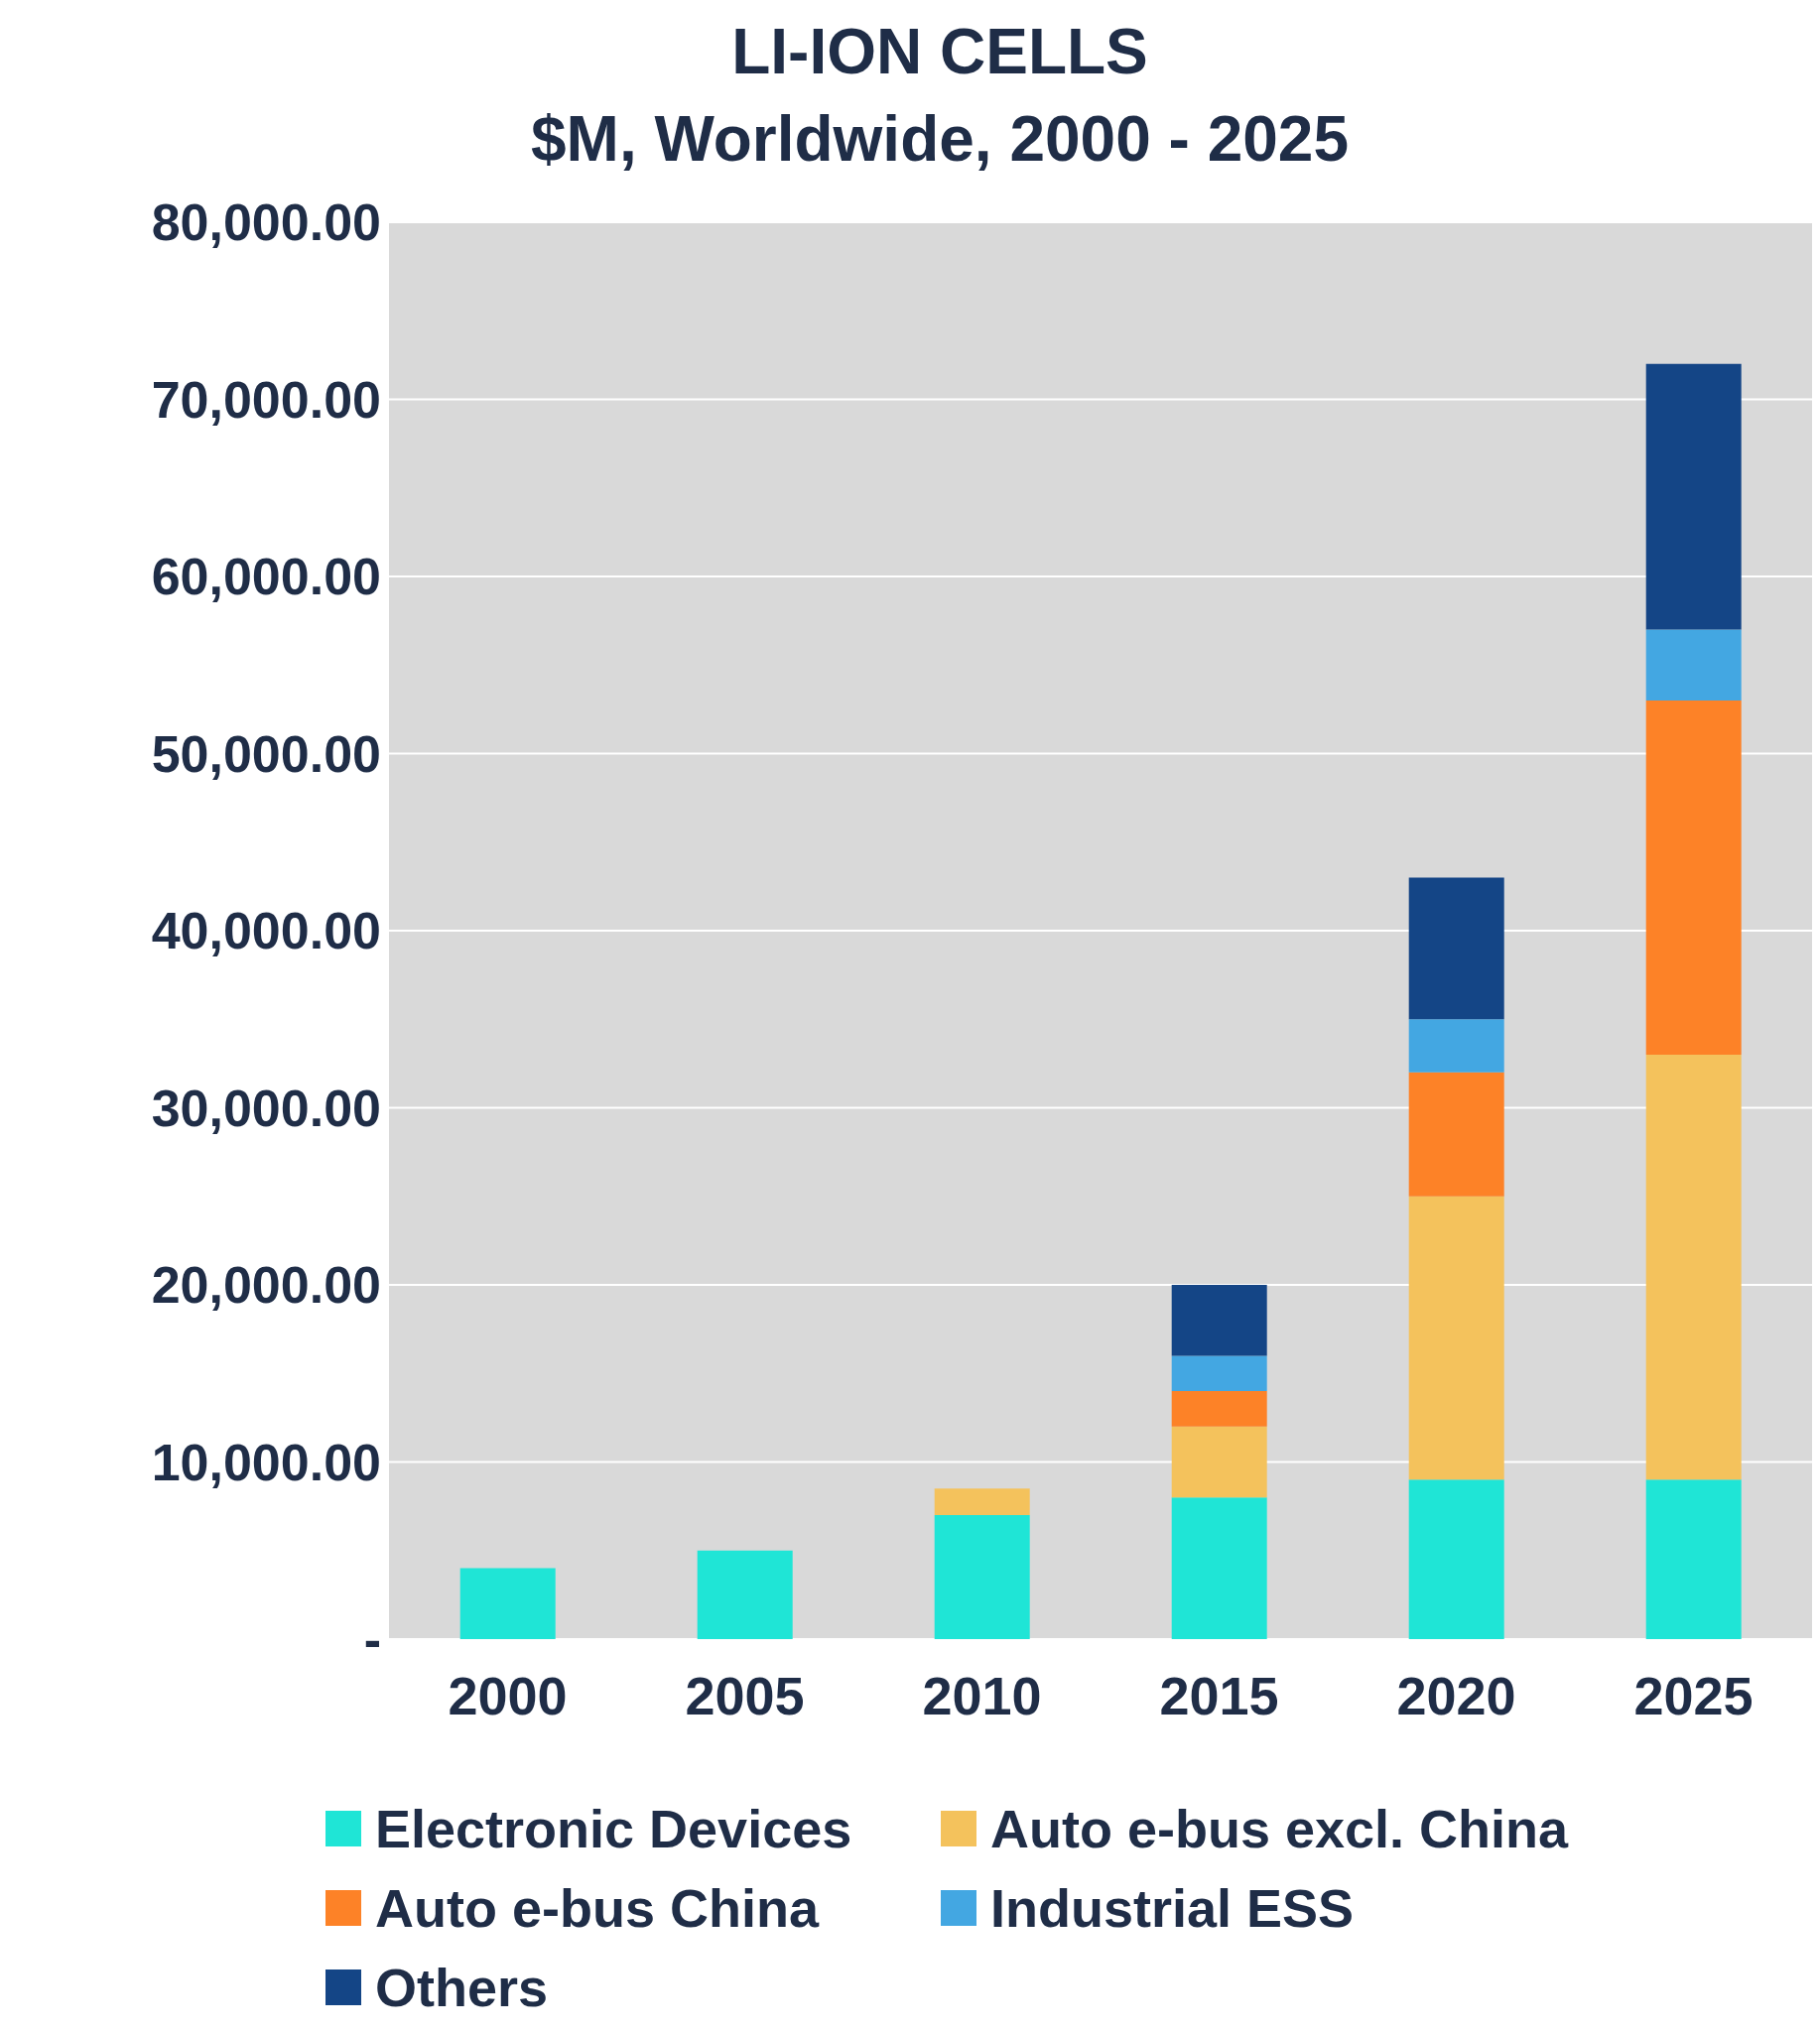  Describe the element at coordinates (1456, 1696) in the screenshot. I see `x-tick-label: 2020` at that location.